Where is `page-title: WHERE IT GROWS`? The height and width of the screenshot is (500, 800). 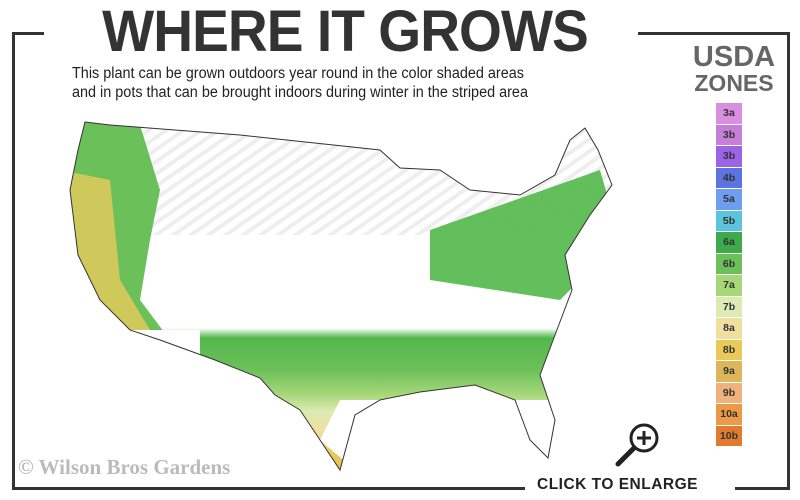
page-title: WHERE IT GROWS is located at coordinates (345, 32).